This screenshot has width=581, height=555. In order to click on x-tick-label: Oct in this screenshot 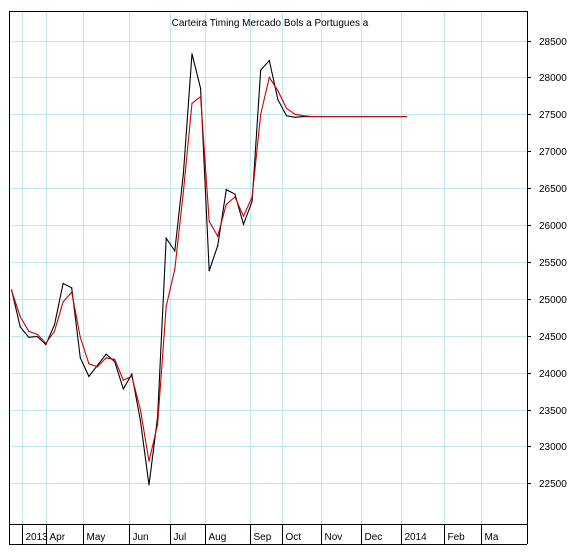, I will do `click(294, 537)`.